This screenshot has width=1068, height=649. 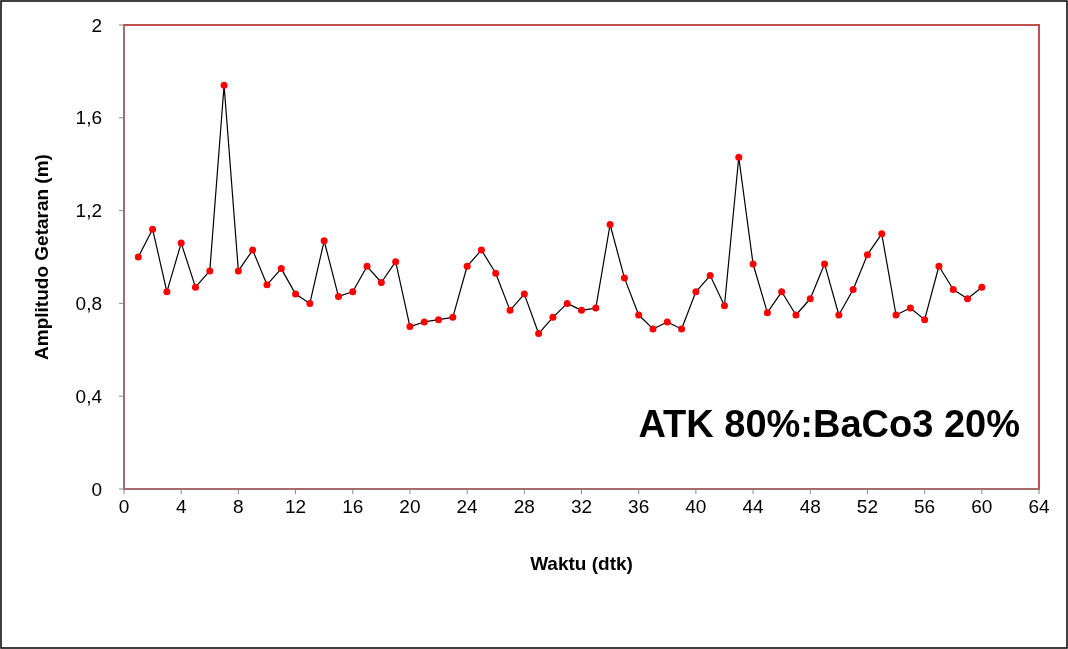 What do you see at coordinates (1039, 506) in the screenshot?
I see `x-tick-label: 64` at bounding box center [1039, 506].